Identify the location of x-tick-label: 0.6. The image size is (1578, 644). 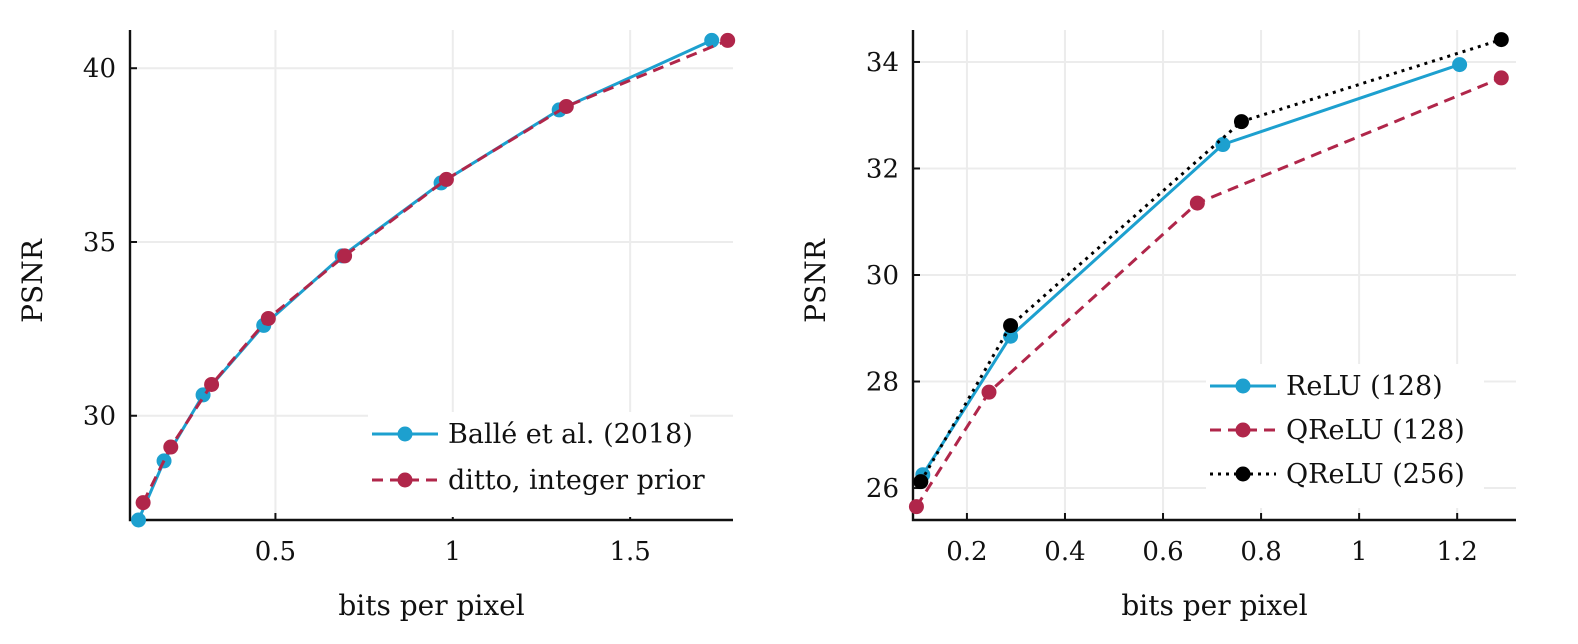
(1162, 552).